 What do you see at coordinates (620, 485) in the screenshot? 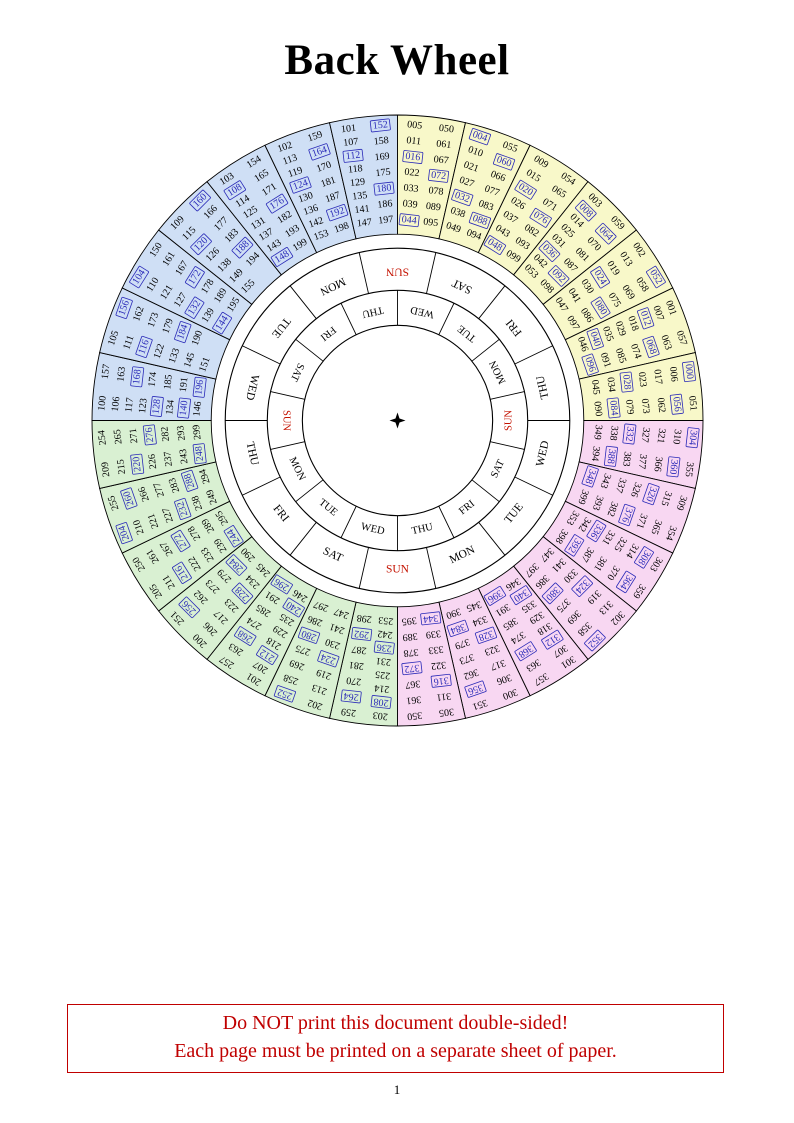
I see `year-number: 337` at bounding box center [620, 485].